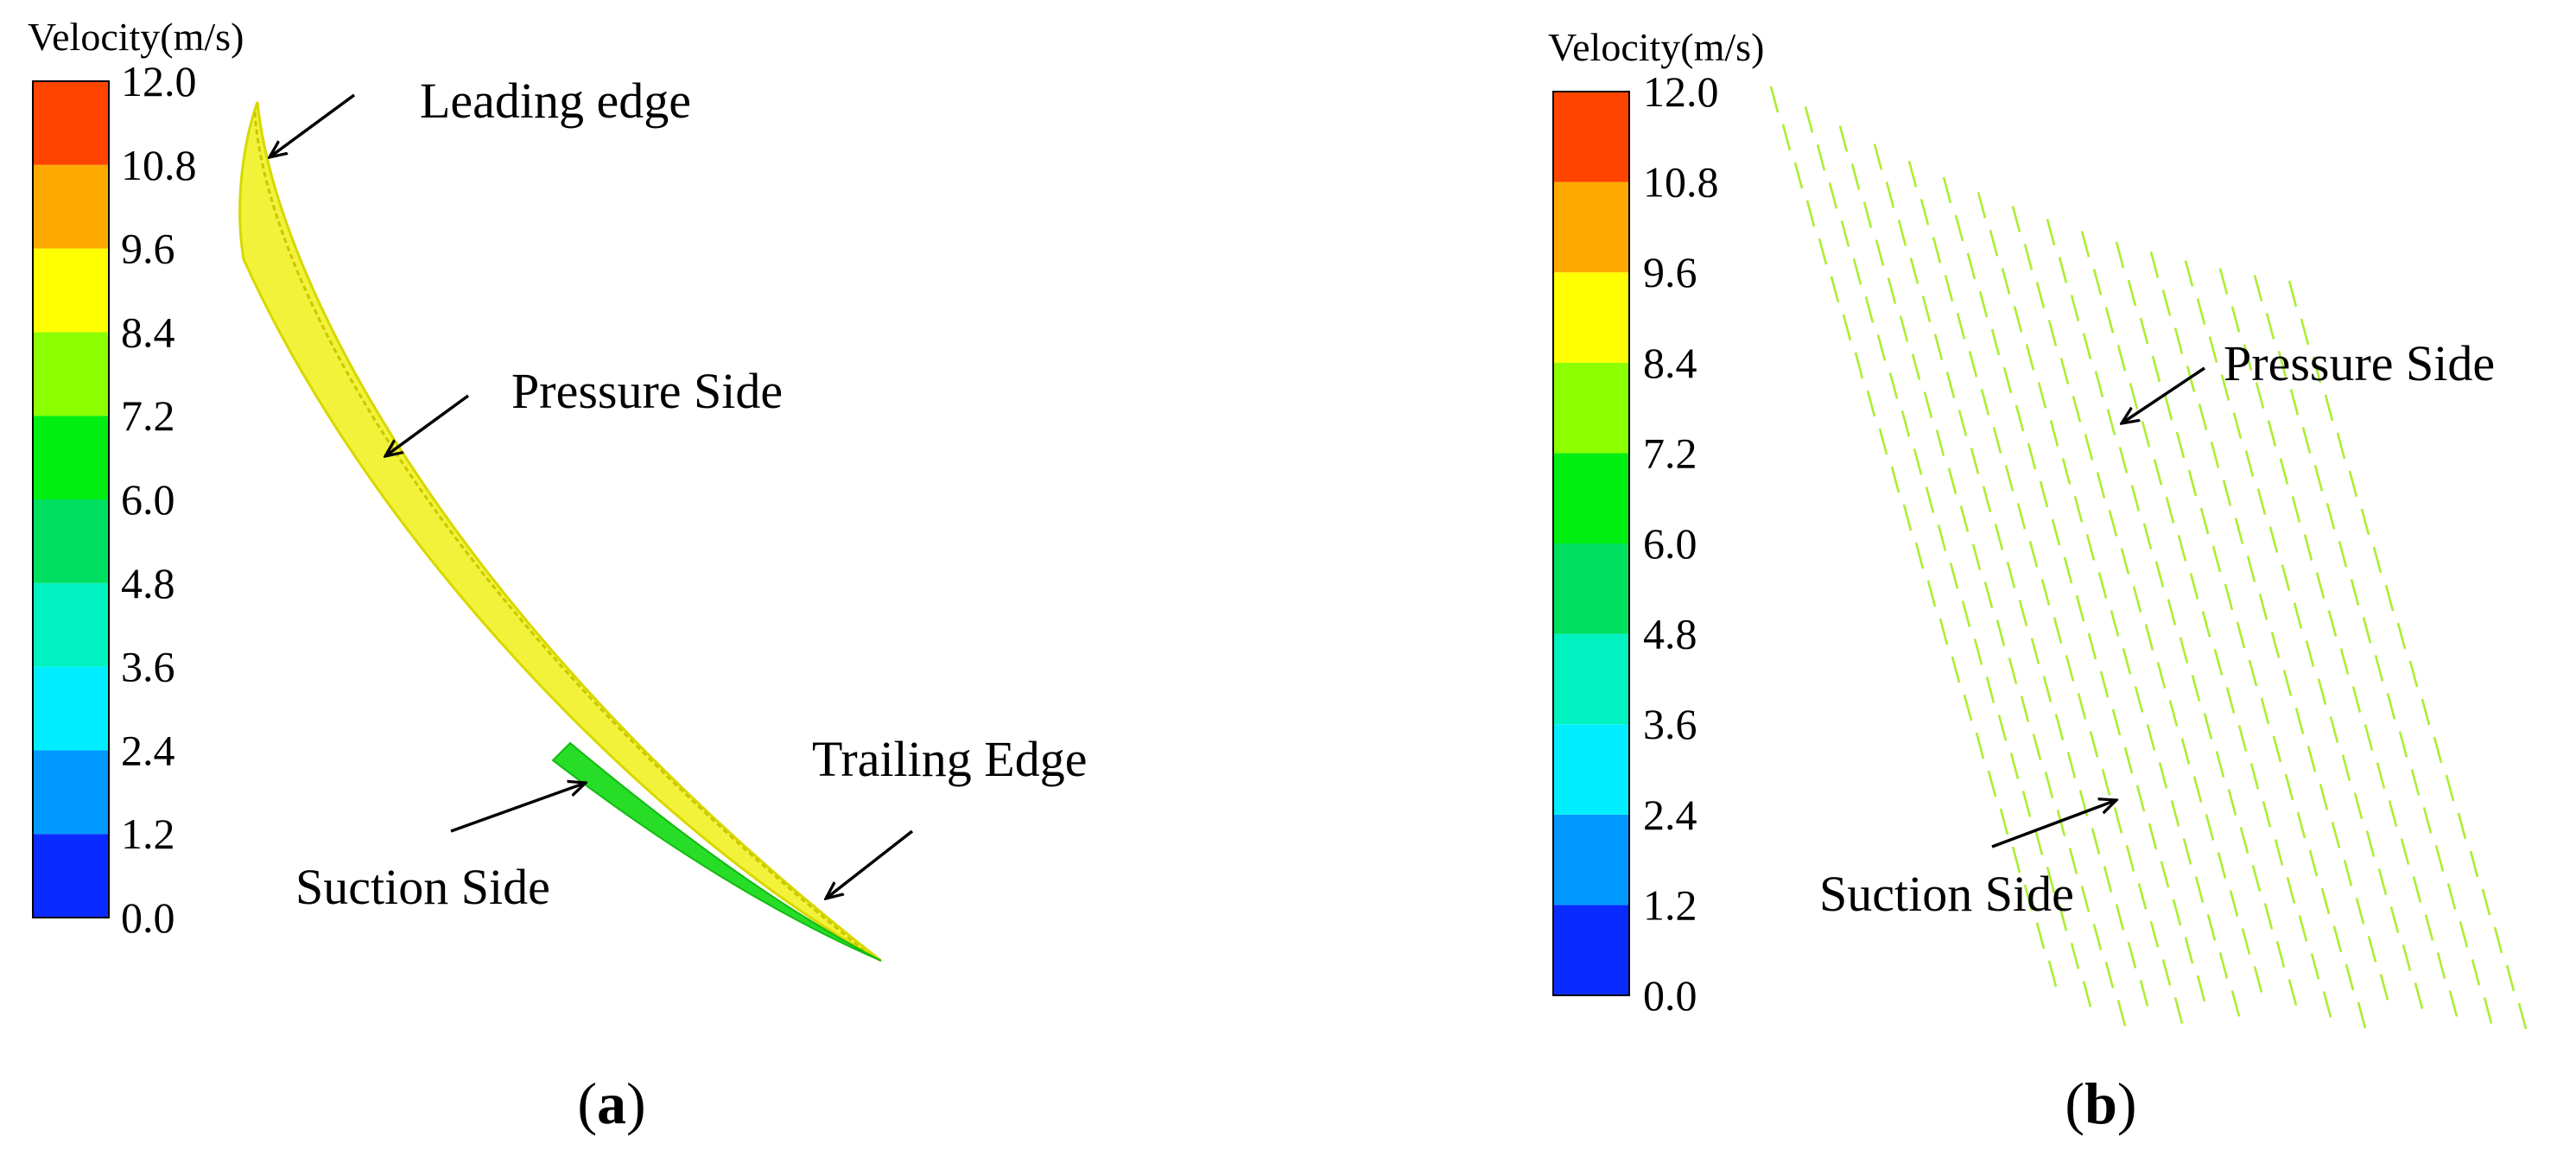 Image resolution: width=2576 pixels, height=1150 pixels. Describe the element at coordinates (148, 918) in the screenshot. I see `colorbar-tick-label: 0.0` at that location.